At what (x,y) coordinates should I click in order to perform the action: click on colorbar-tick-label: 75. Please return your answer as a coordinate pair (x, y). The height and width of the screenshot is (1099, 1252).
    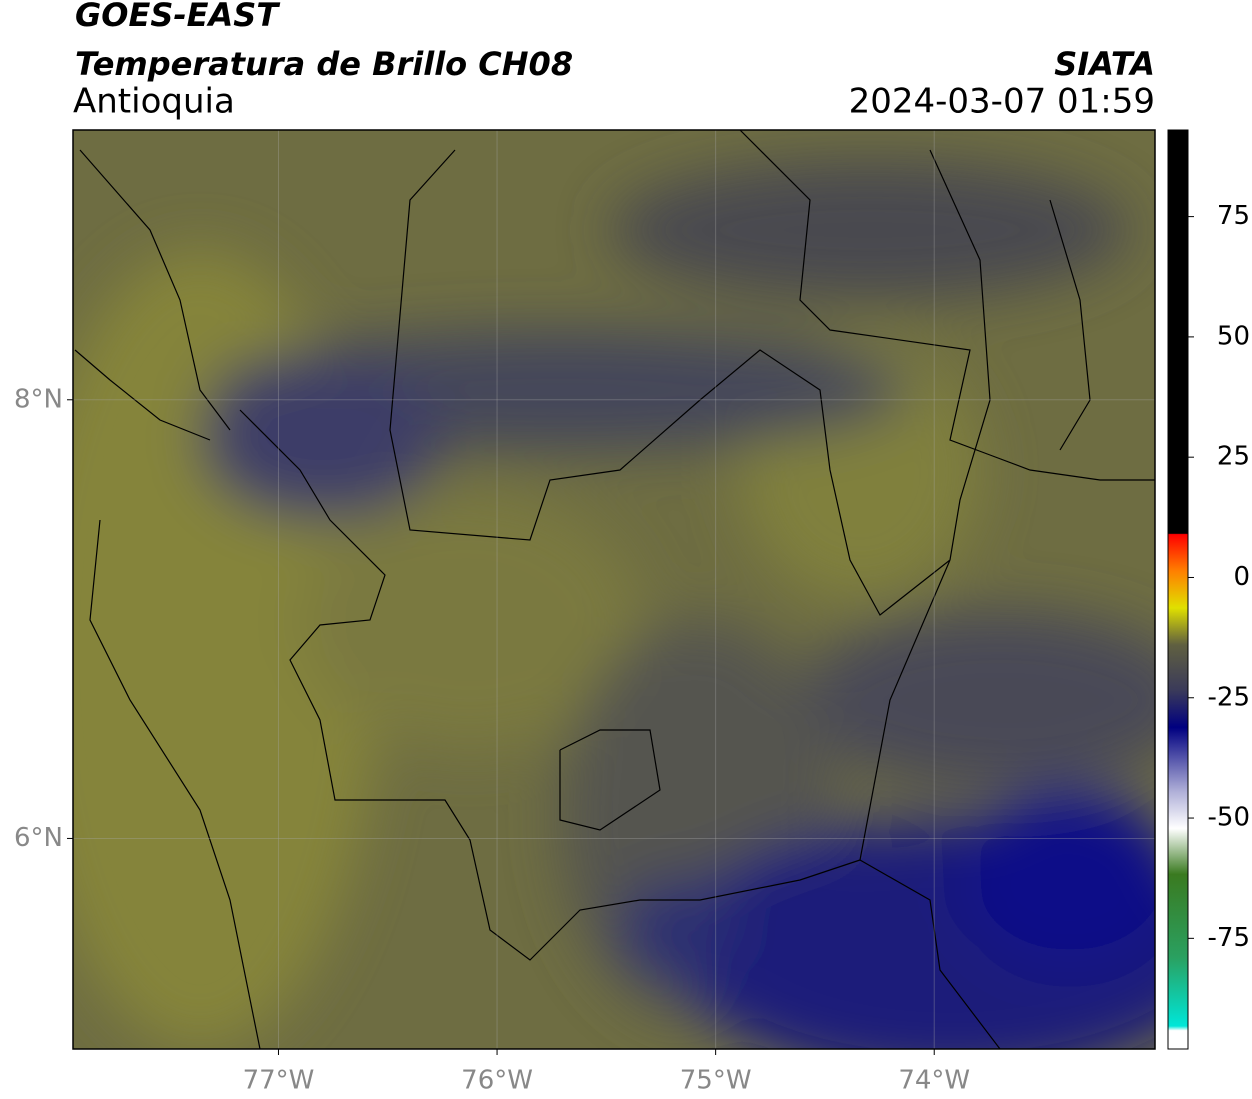
    Looking at the image, I should click on (1233, 216).